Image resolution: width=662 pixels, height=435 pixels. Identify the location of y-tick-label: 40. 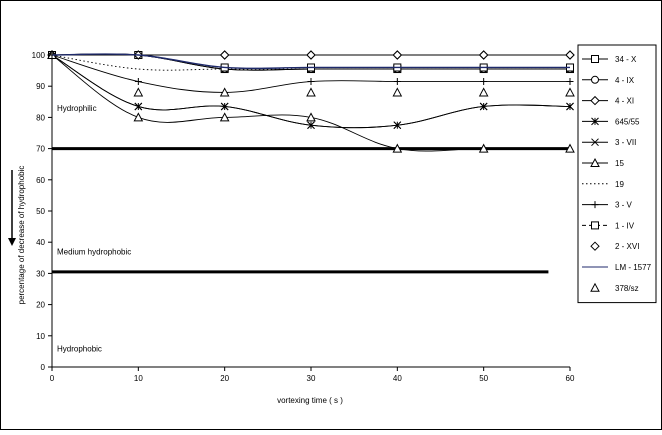
(40, 242).